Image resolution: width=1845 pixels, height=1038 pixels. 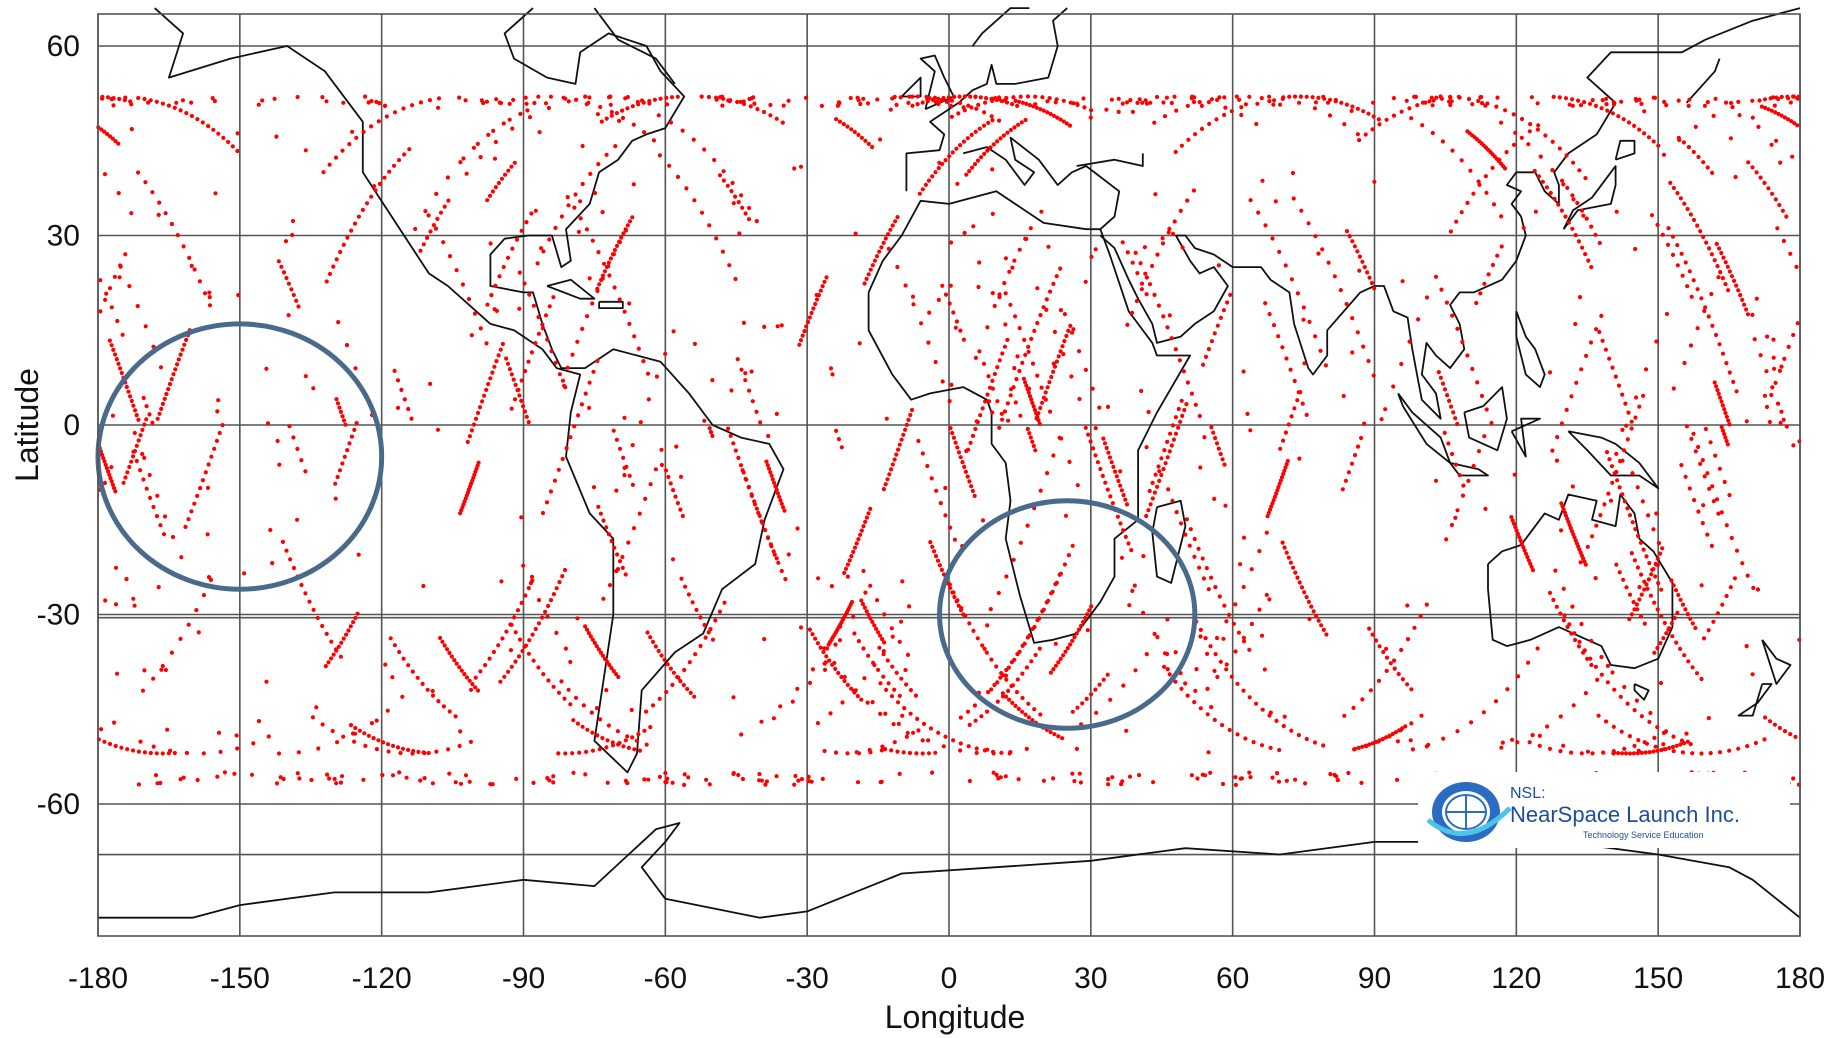 I want to click on coastline, so click(x=1530, y=349).